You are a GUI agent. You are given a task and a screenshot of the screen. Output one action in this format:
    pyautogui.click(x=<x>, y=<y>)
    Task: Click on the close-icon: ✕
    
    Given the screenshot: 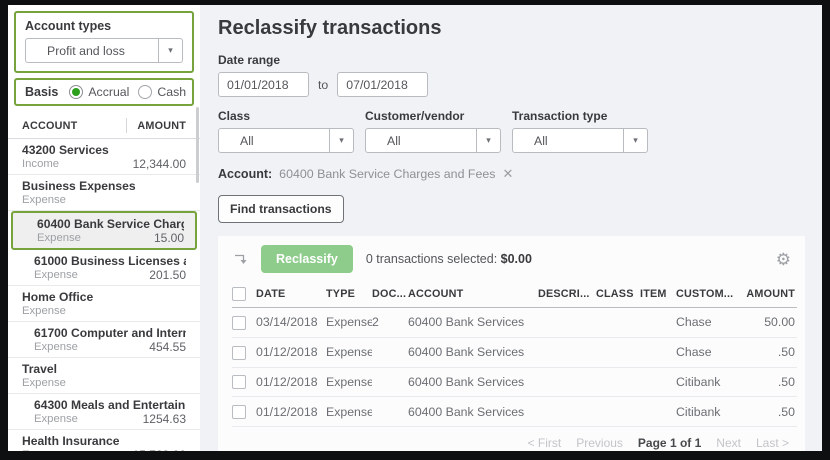 What is the action you would take?
    pyautogui.click(x=508, y=173)
    